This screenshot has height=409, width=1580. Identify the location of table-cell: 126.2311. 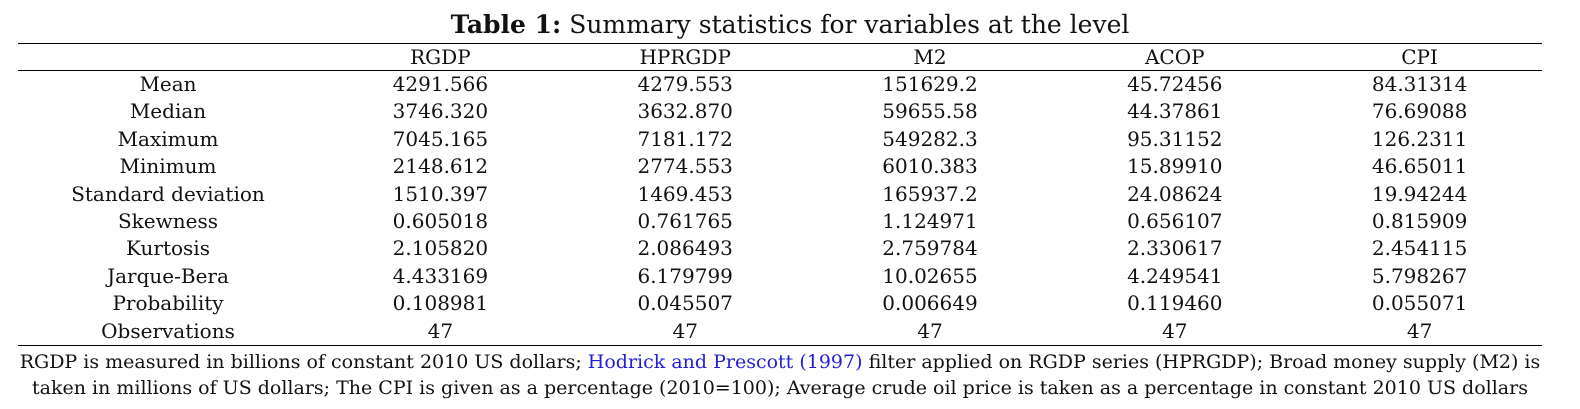
(1419, 138).